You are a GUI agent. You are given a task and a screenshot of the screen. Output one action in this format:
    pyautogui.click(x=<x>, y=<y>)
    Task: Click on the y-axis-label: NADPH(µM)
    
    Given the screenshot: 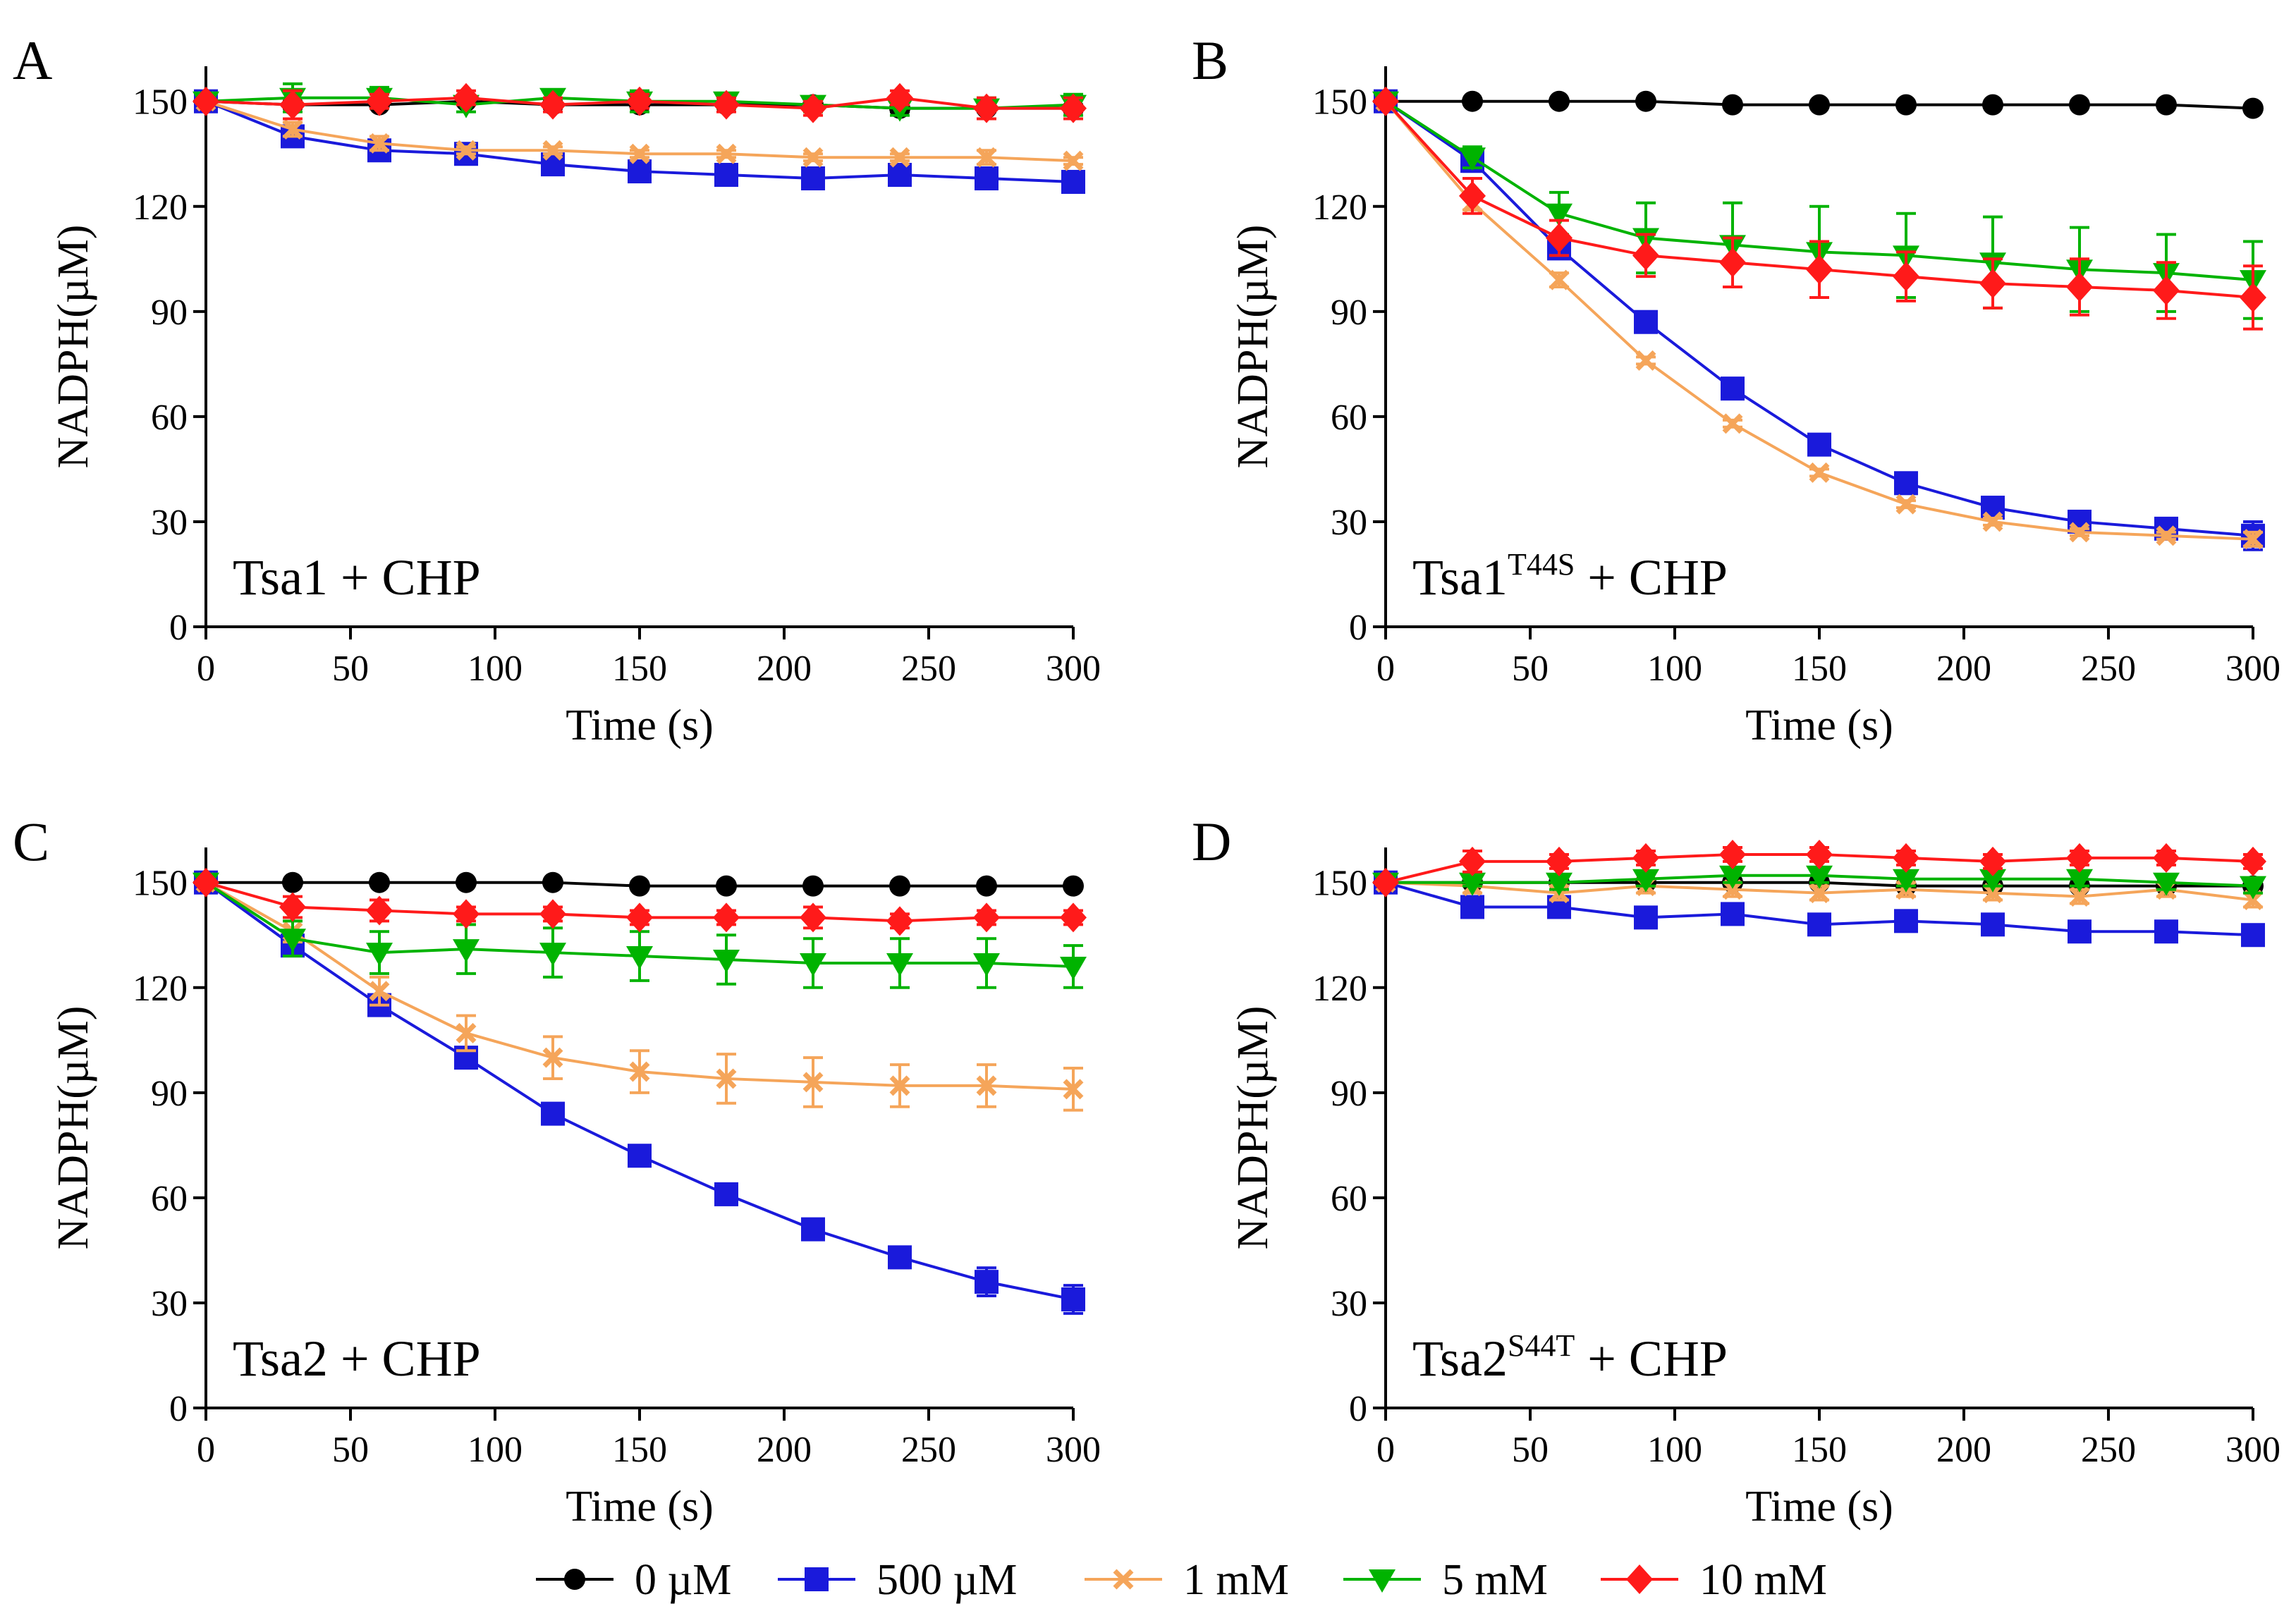 What is the action you would take?
    pyautogui.click(x=73, y=1128)
    